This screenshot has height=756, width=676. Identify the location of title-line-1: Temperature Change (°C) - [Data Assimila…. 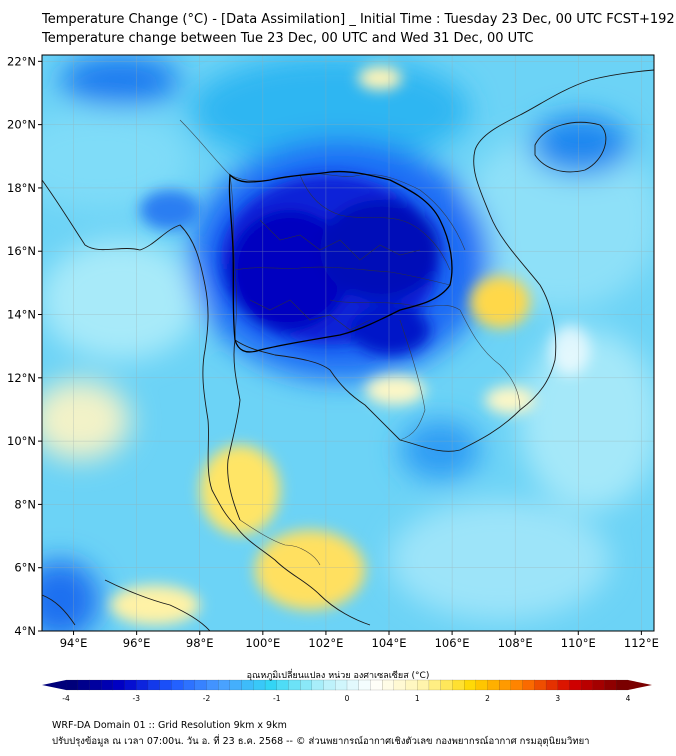
(358, 19).